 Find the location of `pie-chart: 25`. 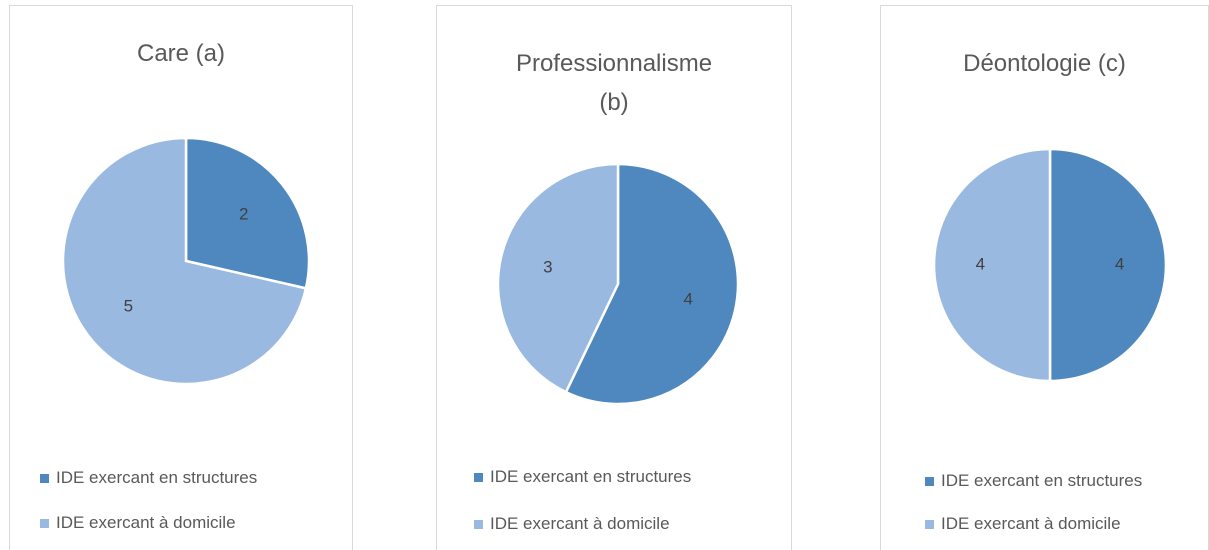

pie-chart: 25 is located at coordinates (186, 261).